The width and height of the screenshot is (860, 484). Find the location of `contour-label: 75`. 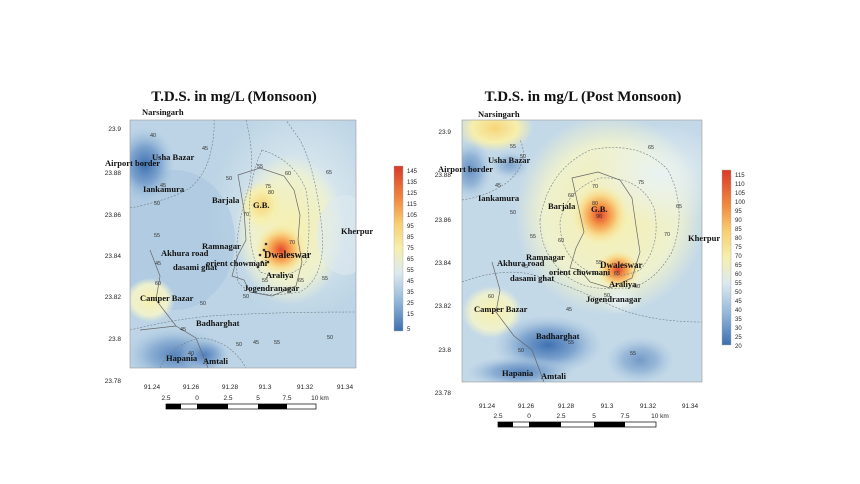

contour-label: 75 is located at coordinates (641, 183).